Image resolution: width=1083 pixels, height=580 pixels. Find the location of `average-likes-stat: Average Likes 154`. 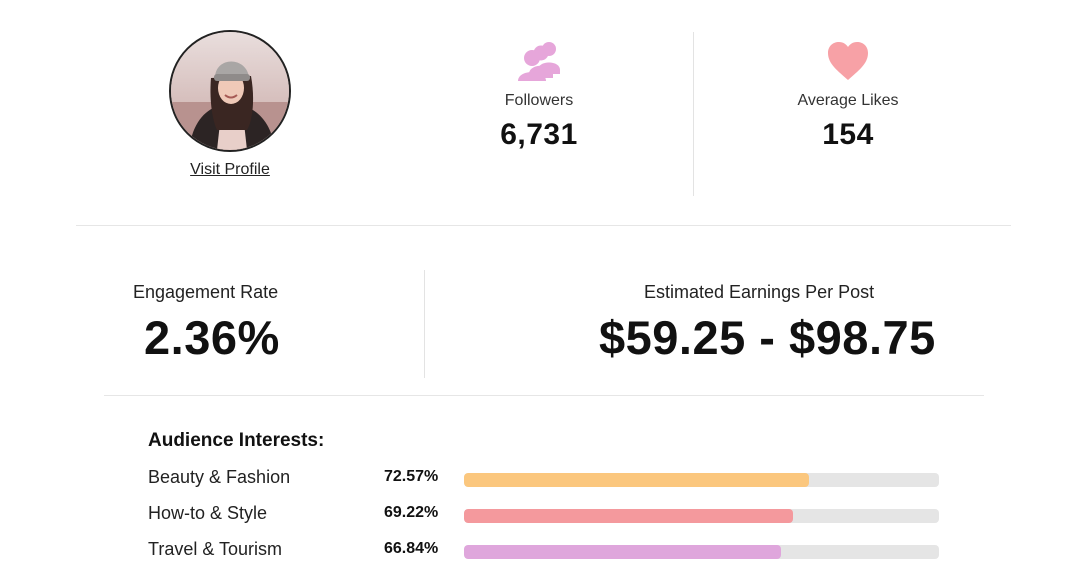

average-likes-stat: Average Likes 154 is located at coordinates (848, 96).